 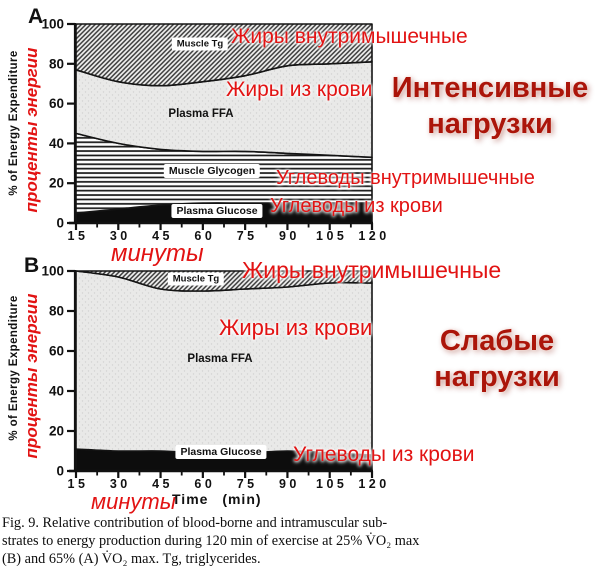 I want to click on label-plasma-ffa-a: Plasma FFA, so click(x=201, y=114).